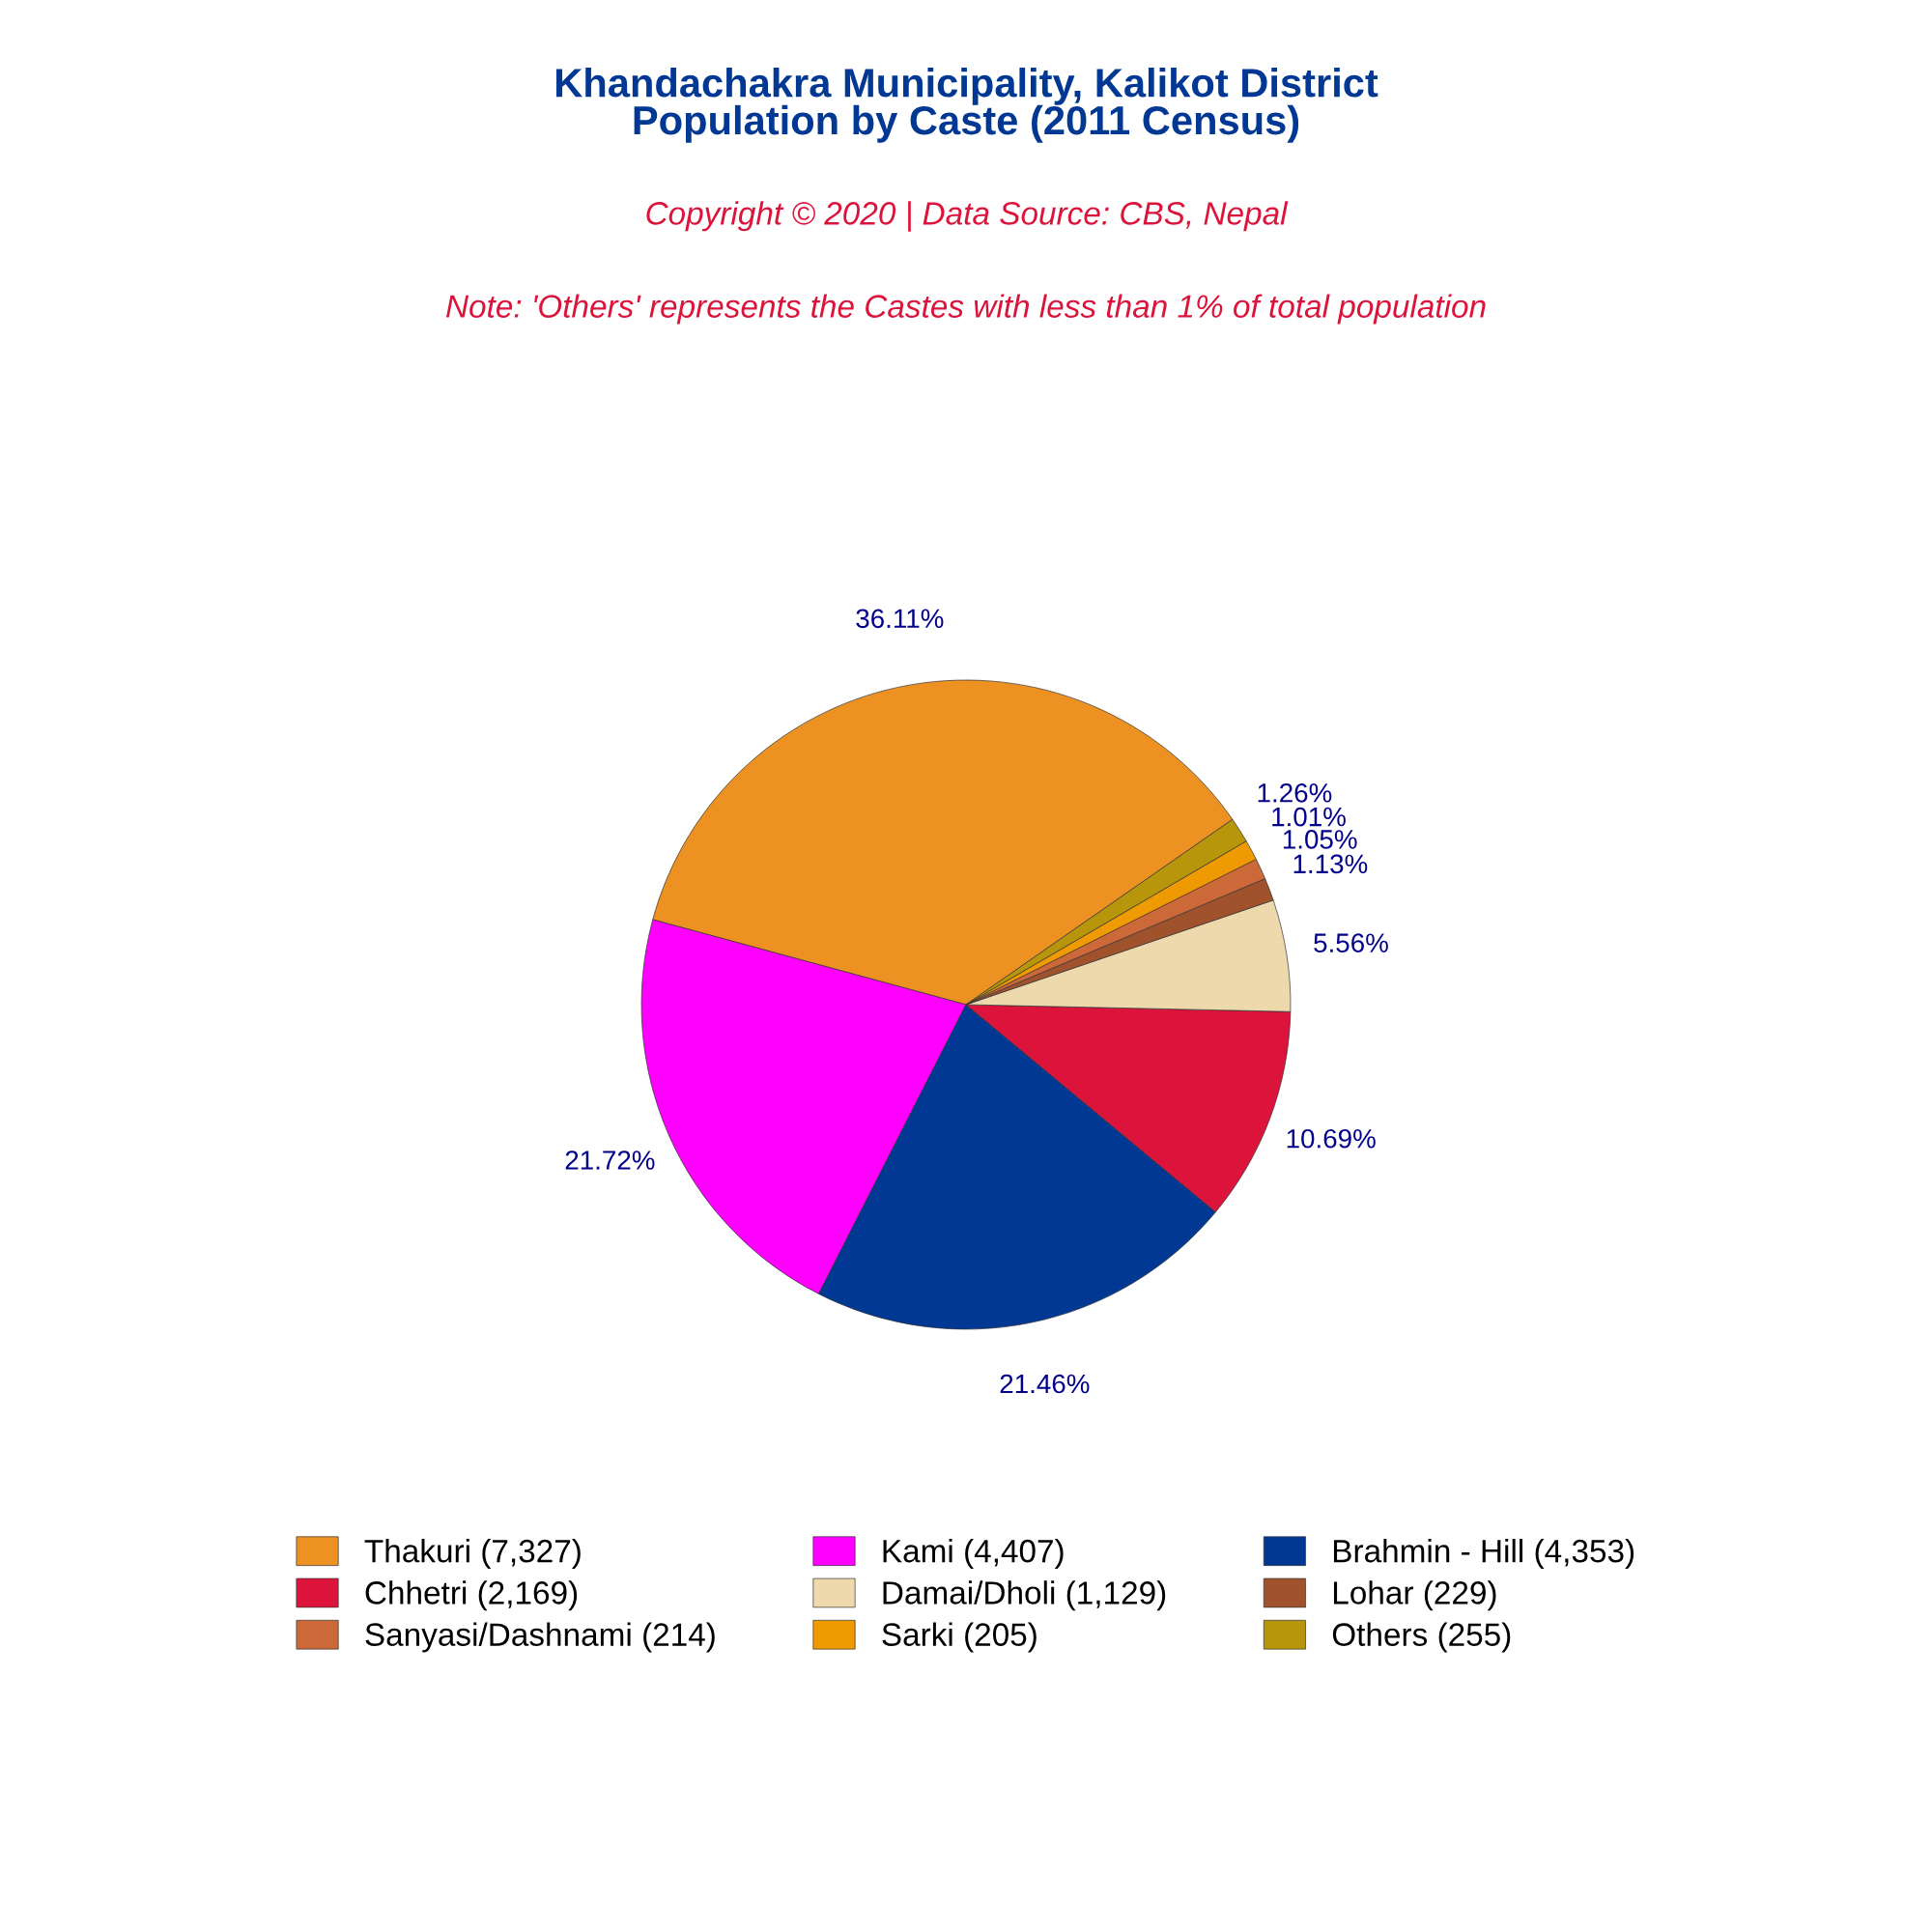 This screenshot has height=1932, width=1932. Describe the element at coordinates (1421, 1637) in the screenshot. I see `legend-label: Others (255)` at that location.